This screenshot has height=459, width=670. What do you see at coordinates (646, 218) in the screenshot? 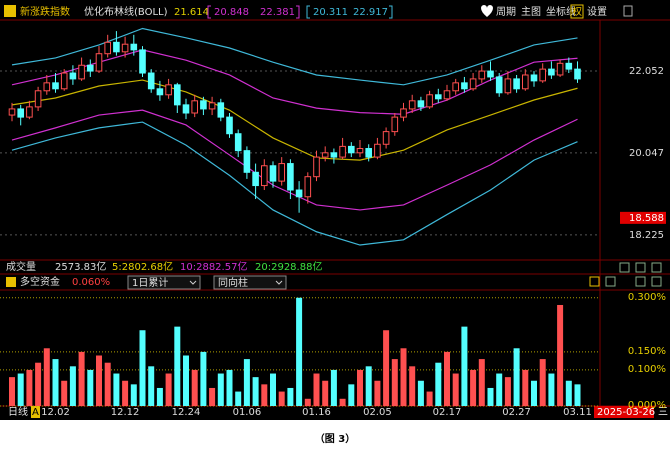
I see `marker-label: 18.588` at bounding box center [646, 218].